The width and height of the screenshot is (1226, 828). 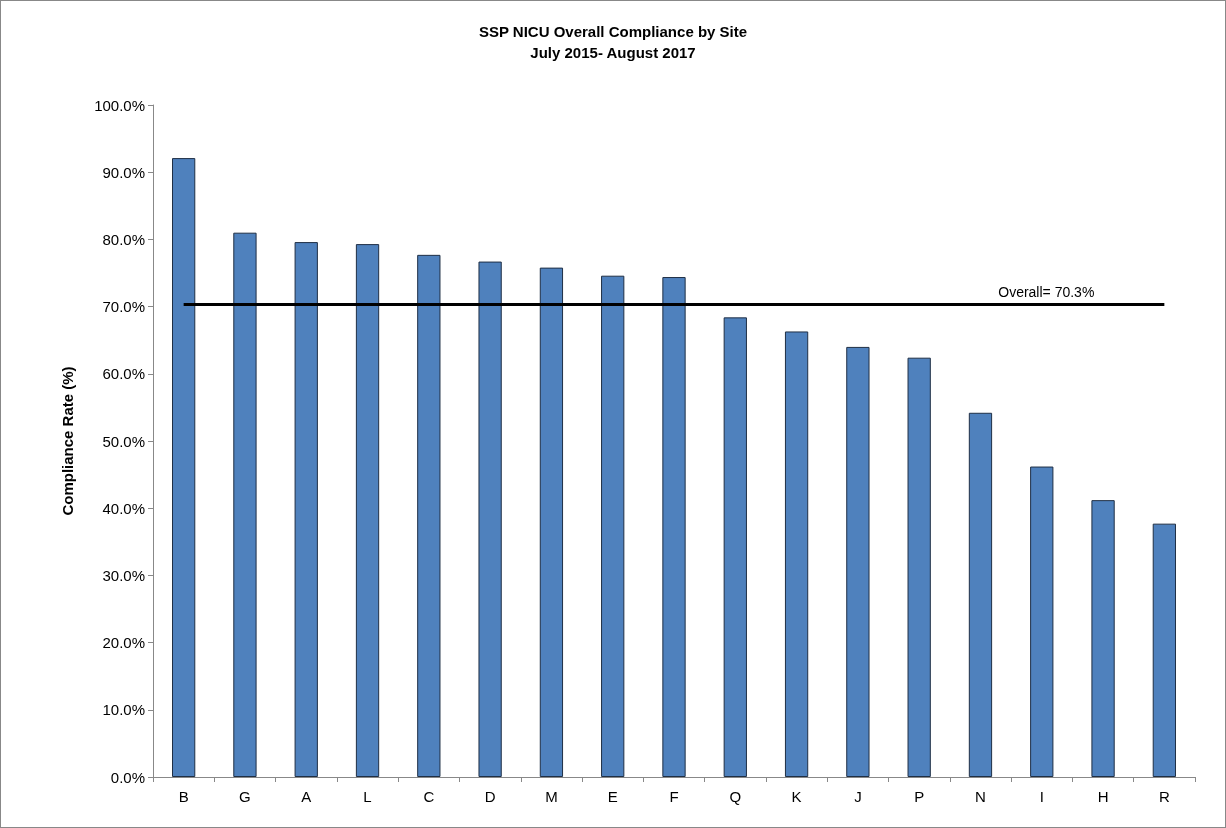 I want to click on x-tick-label: L, so click(x=367, y=796).